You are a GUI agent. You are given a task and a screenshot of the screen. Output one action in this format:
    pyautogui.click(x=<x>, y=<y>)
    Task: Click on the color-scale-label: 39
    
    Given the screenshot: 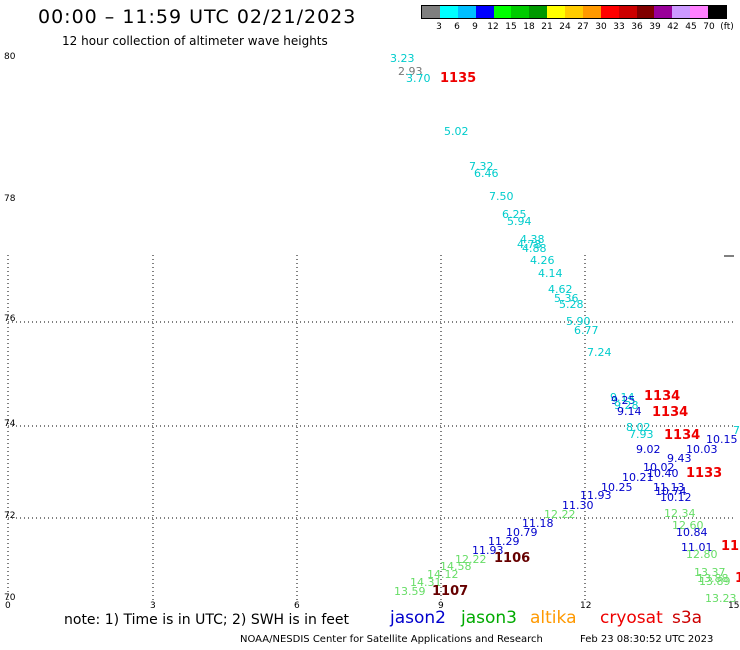 What is the action you would take?
    pyautogui.click(x=655, y=27)
    